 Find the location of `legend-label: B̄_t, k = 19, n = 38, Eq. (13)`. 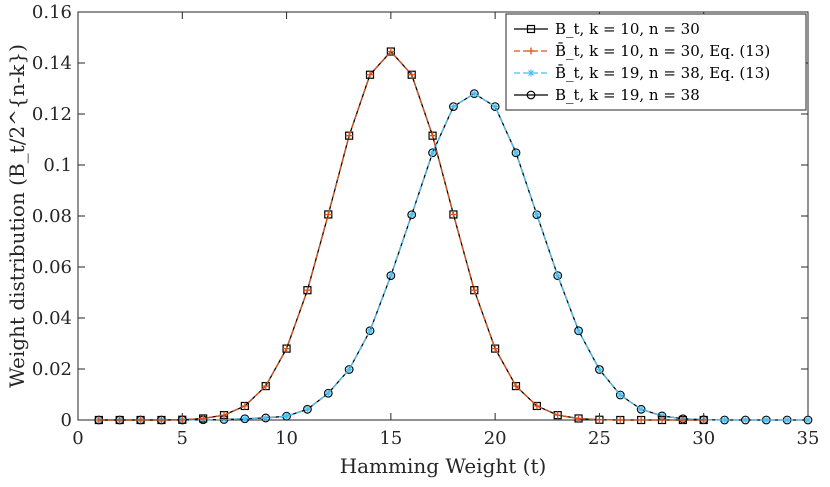

legend-label: B̄_t, k = 19, n = 38, Eq. (13) is located at coordinates (662, 73).